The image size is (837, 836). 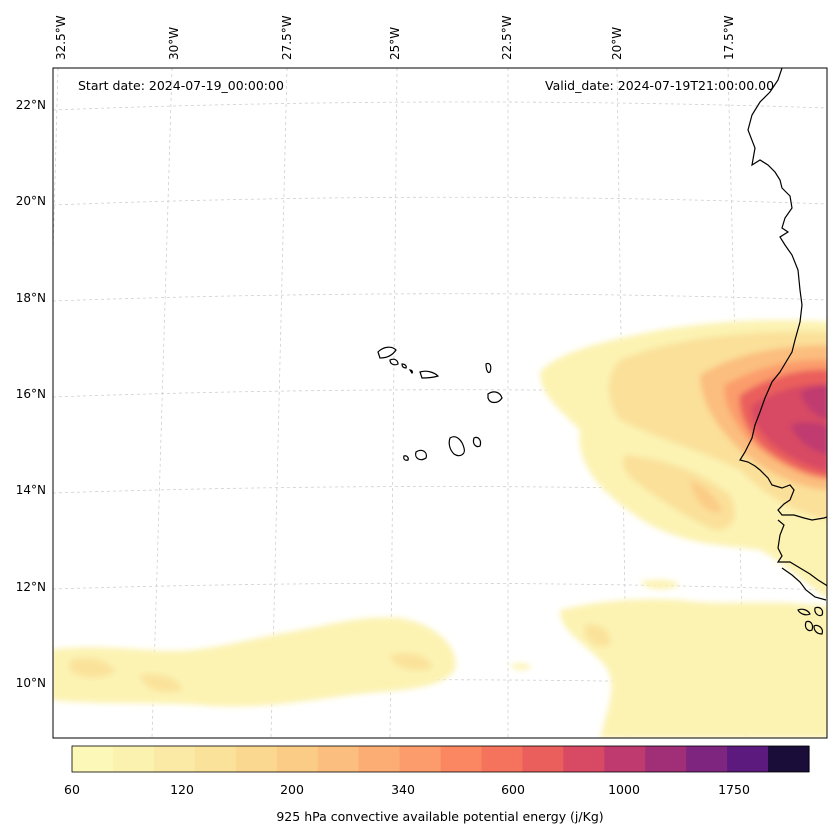 I want to click on colorbar-tick-340: 340, so click(x=403, y=789).